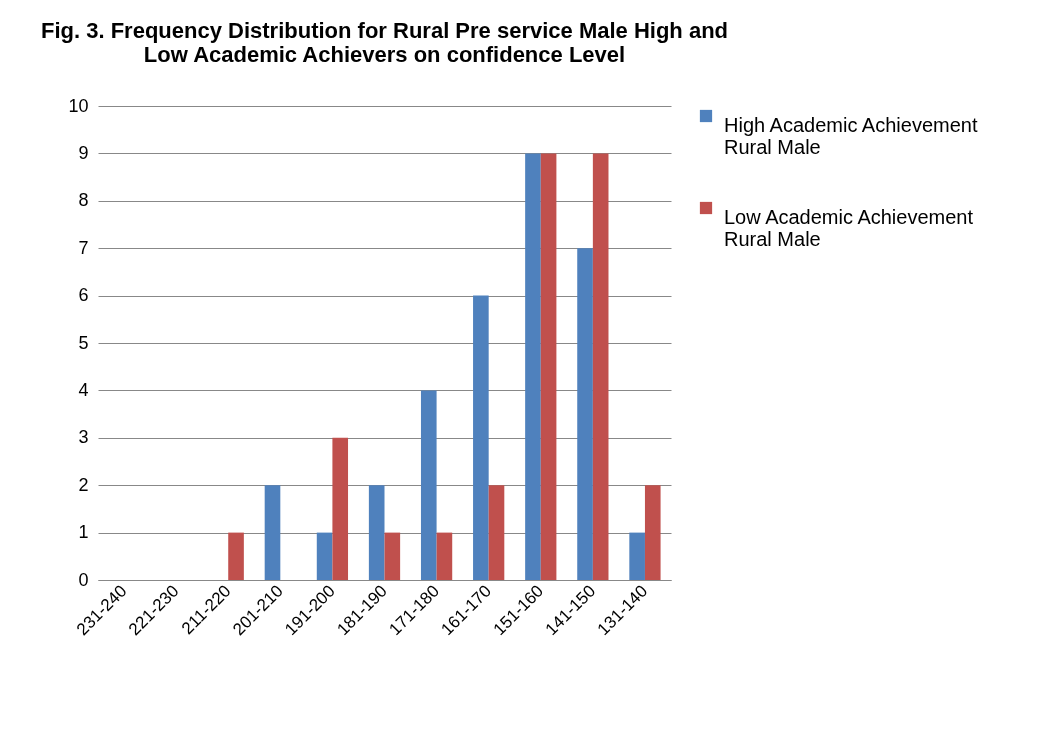 Image resolution: width=1056 pixels, height=743 pixels. I want to click on y-tick-label: 5, so click(83, 342).